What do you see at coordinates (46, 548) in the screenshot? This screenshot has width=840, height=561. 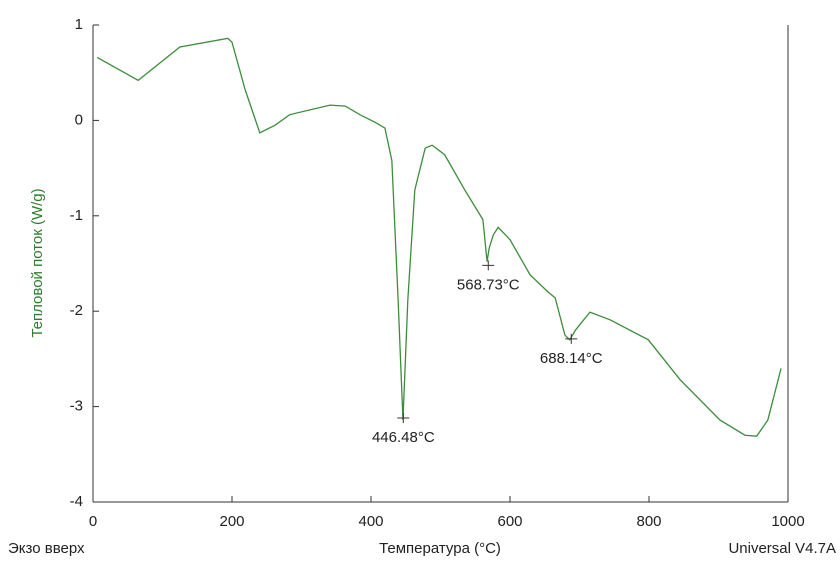 I see `corner-left-label: Экзо вверх` at bounding box center [46, 548].